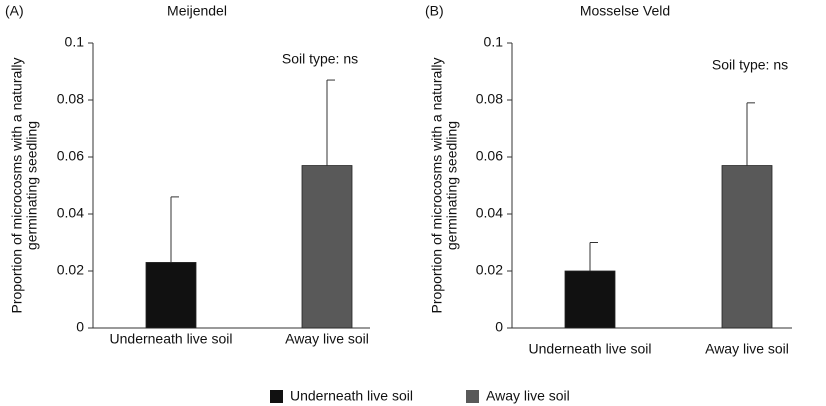  I want to click on panel-label: (B), so click(434, 11).